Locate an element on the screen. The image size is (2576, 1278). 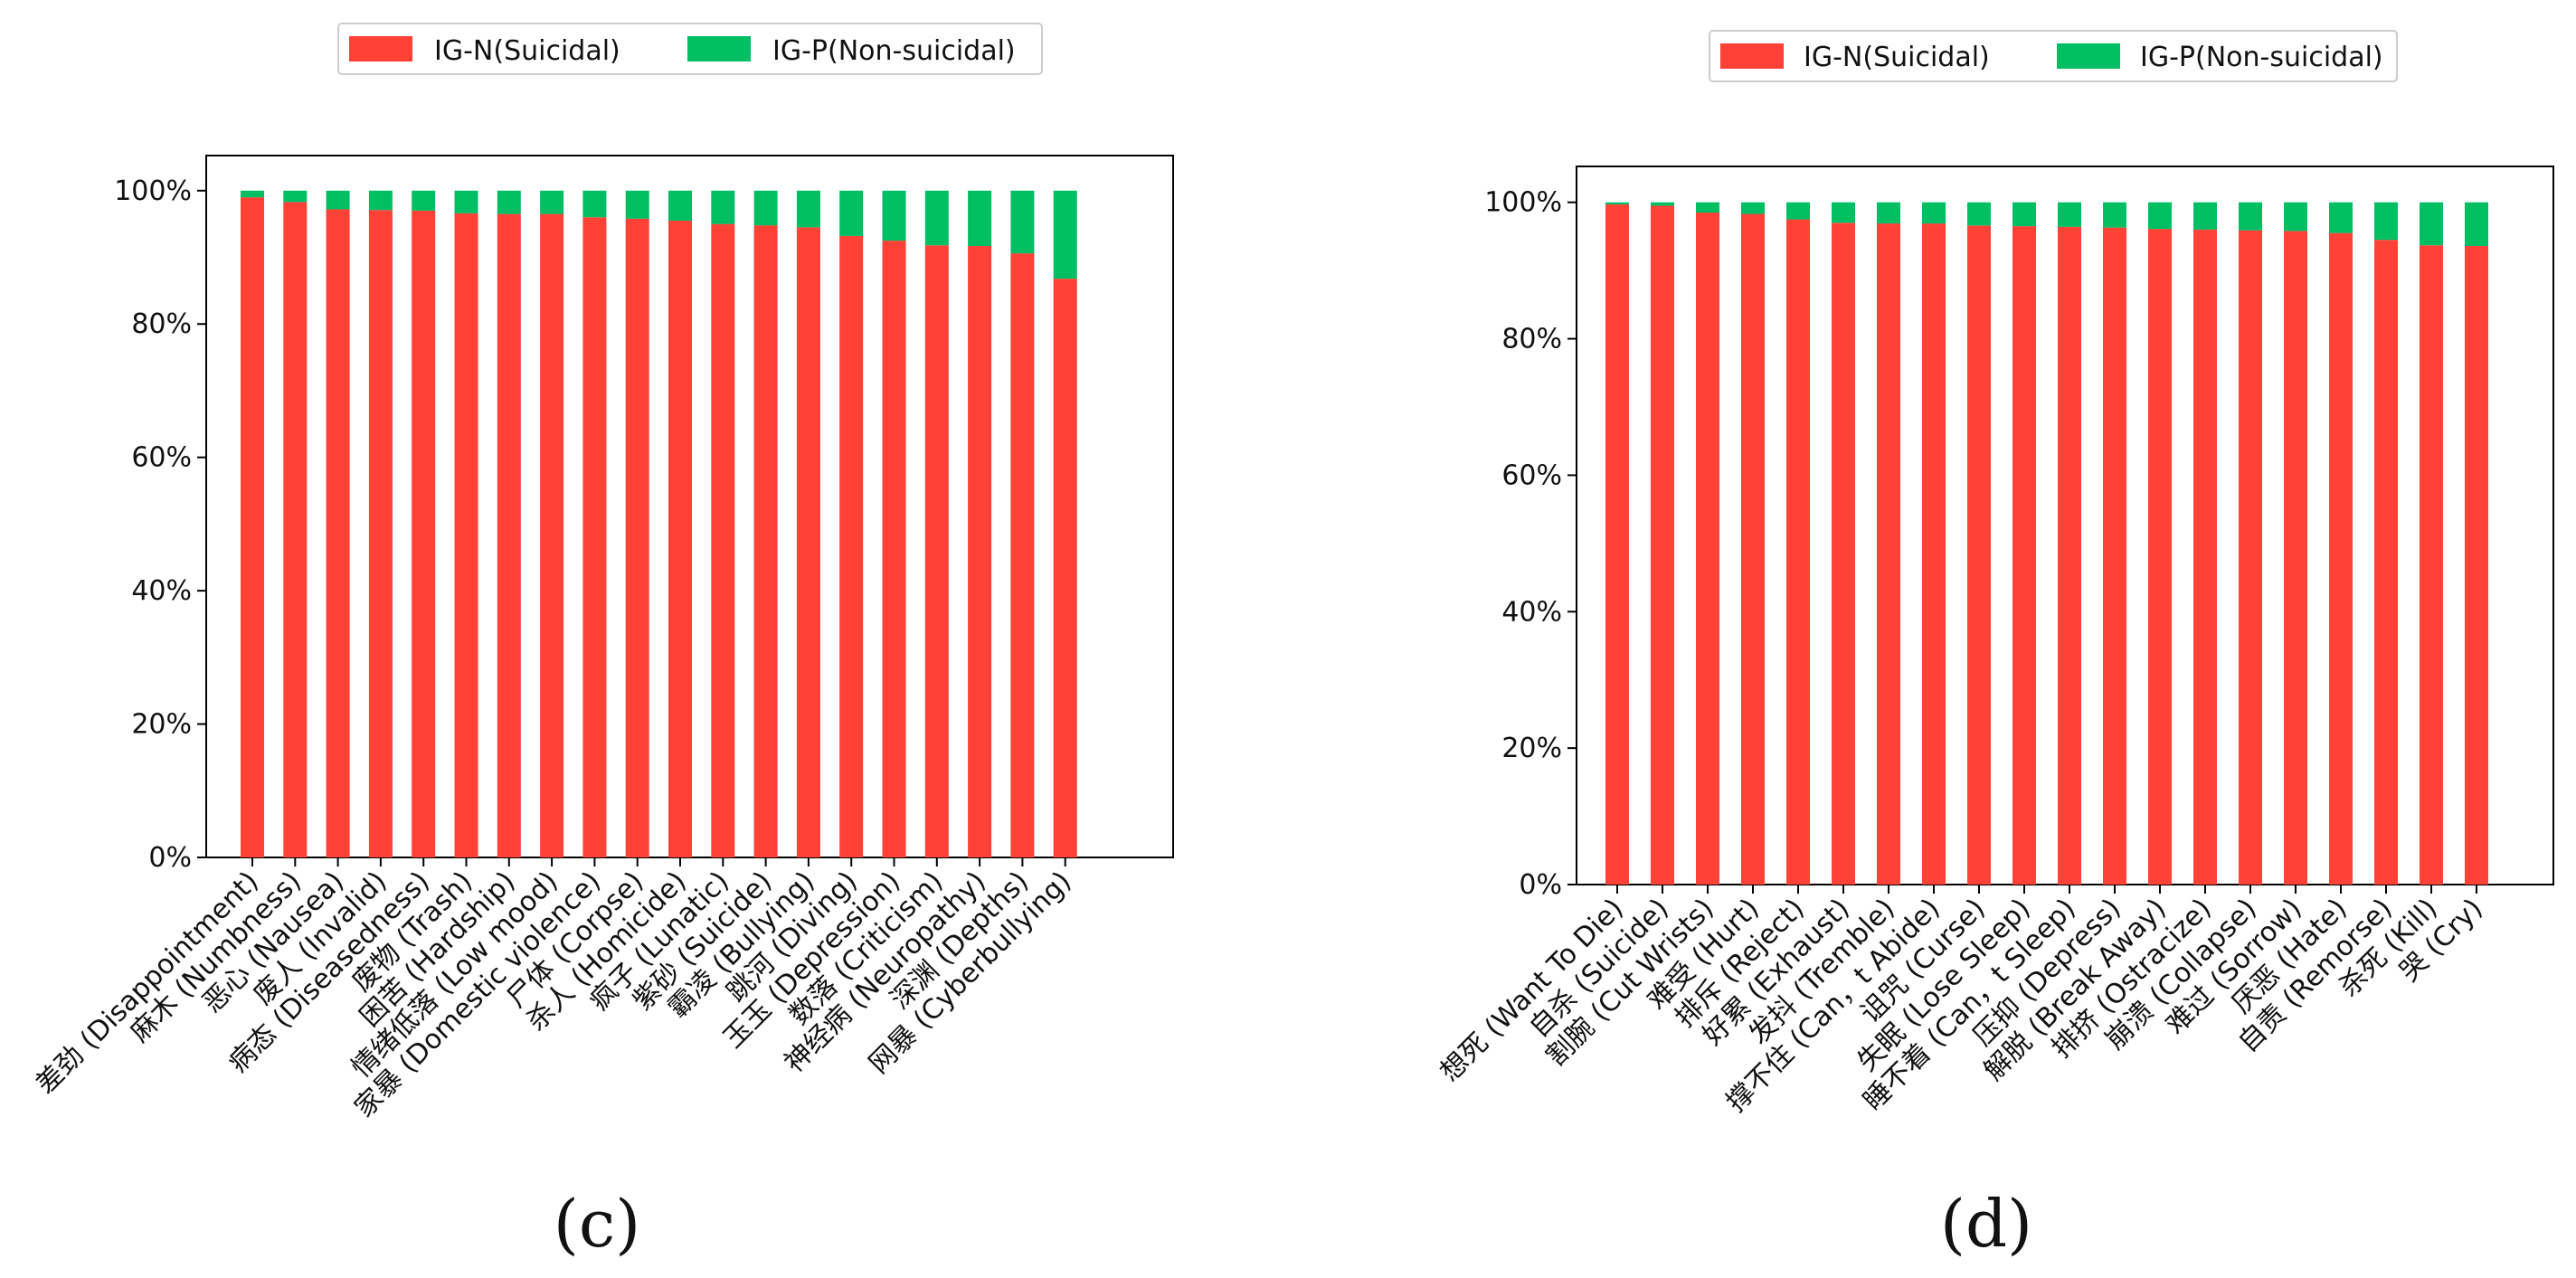
legend-c: IG-N(Suicidal) IG-P(Non-suicidal) is located at coordinates (690, 49).